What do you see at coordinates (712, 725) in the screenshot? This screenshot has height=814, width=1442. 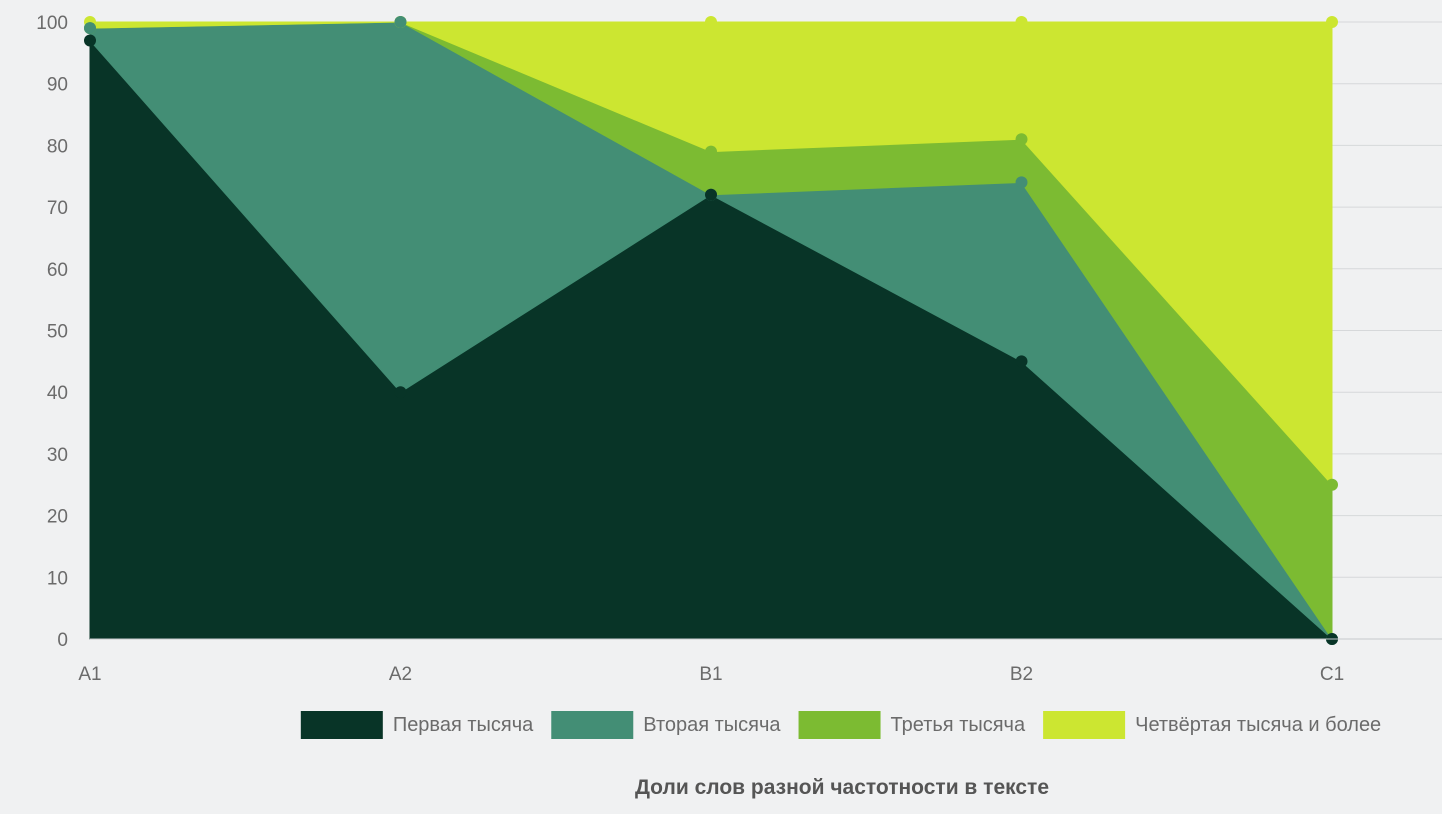 I see `legend-label: Вторая тысяча` at bounding box center [712, 725].